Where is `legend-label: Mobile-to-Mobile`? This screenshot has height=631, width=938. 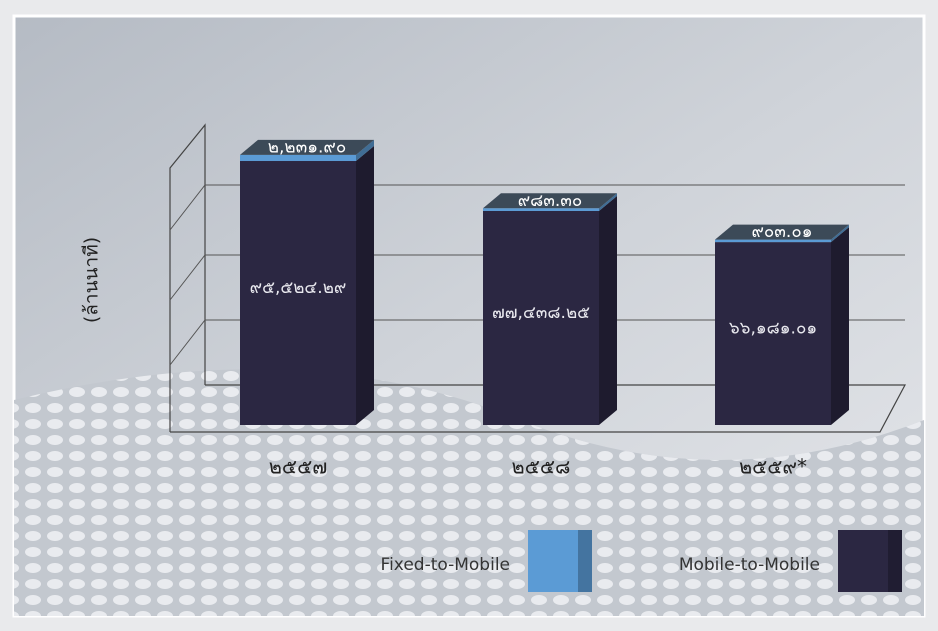
legend-label: Mobile-to-Mobile is located at coordinates (749, 565).